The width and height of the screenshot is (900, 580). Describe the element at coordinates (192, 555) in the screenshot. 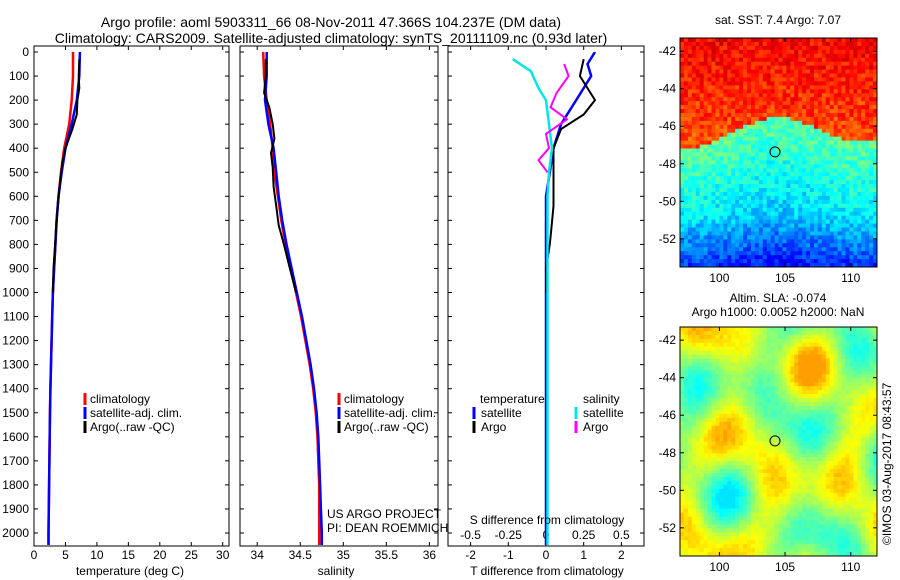

I see `x-tick-label: 25` at that location.